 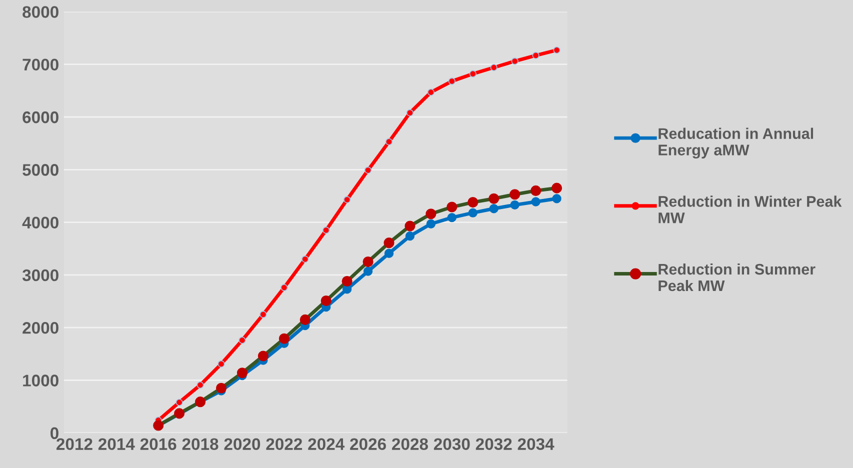 I want to click on y-tick-label: 6000, so click(x=40, y=117).